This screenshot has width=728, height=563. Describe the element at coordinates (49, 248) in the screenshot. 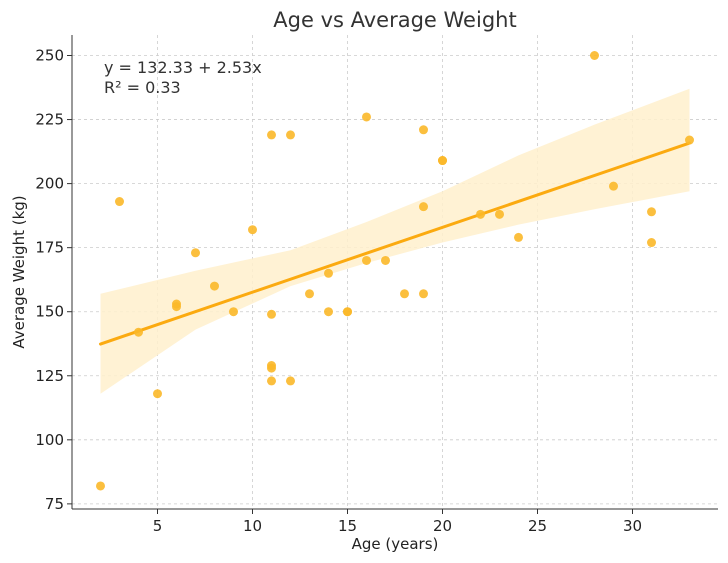

I see `y-tick-label: 175` at that location.